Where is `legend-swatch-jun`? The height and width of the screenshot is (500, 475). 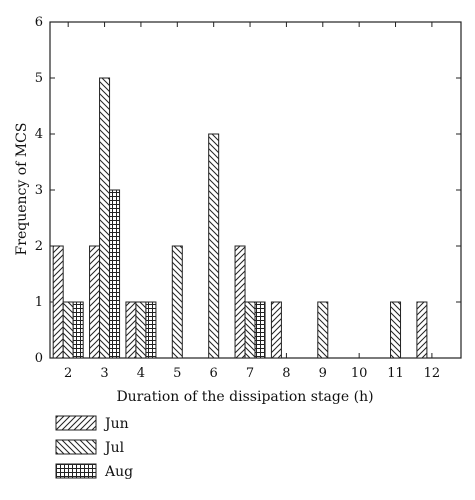
legend-swatch-jun is located at coordinates (76, 423).